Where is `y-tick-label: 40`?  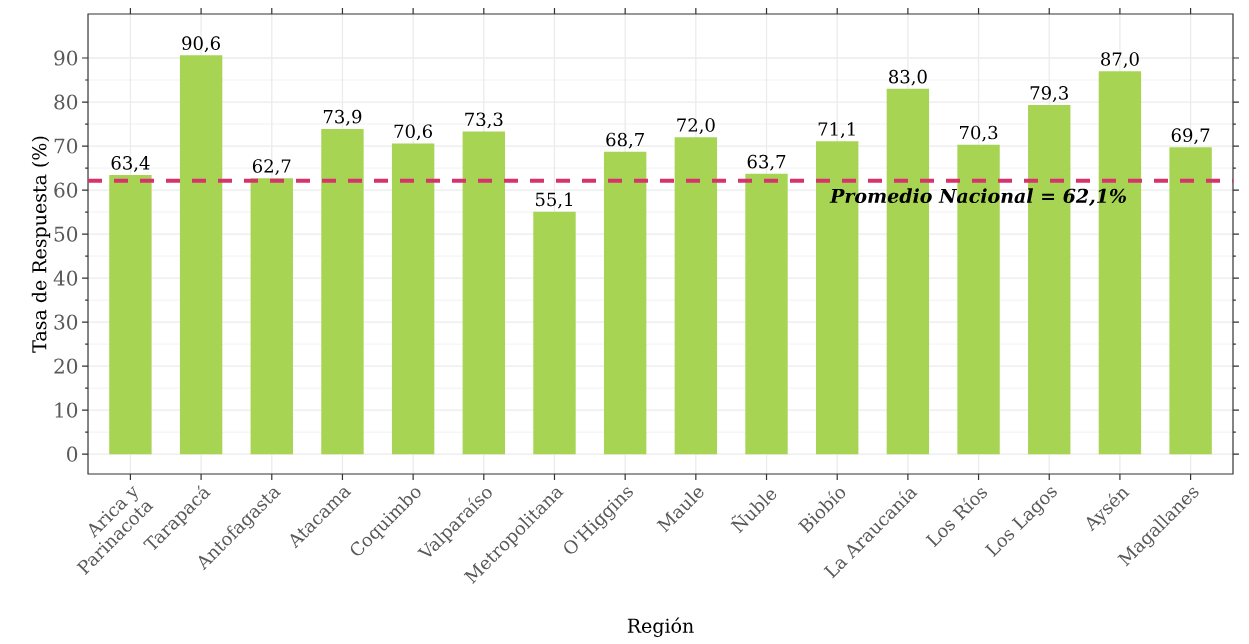
y-tick-label: 40 is located at coordinates (65, 278).